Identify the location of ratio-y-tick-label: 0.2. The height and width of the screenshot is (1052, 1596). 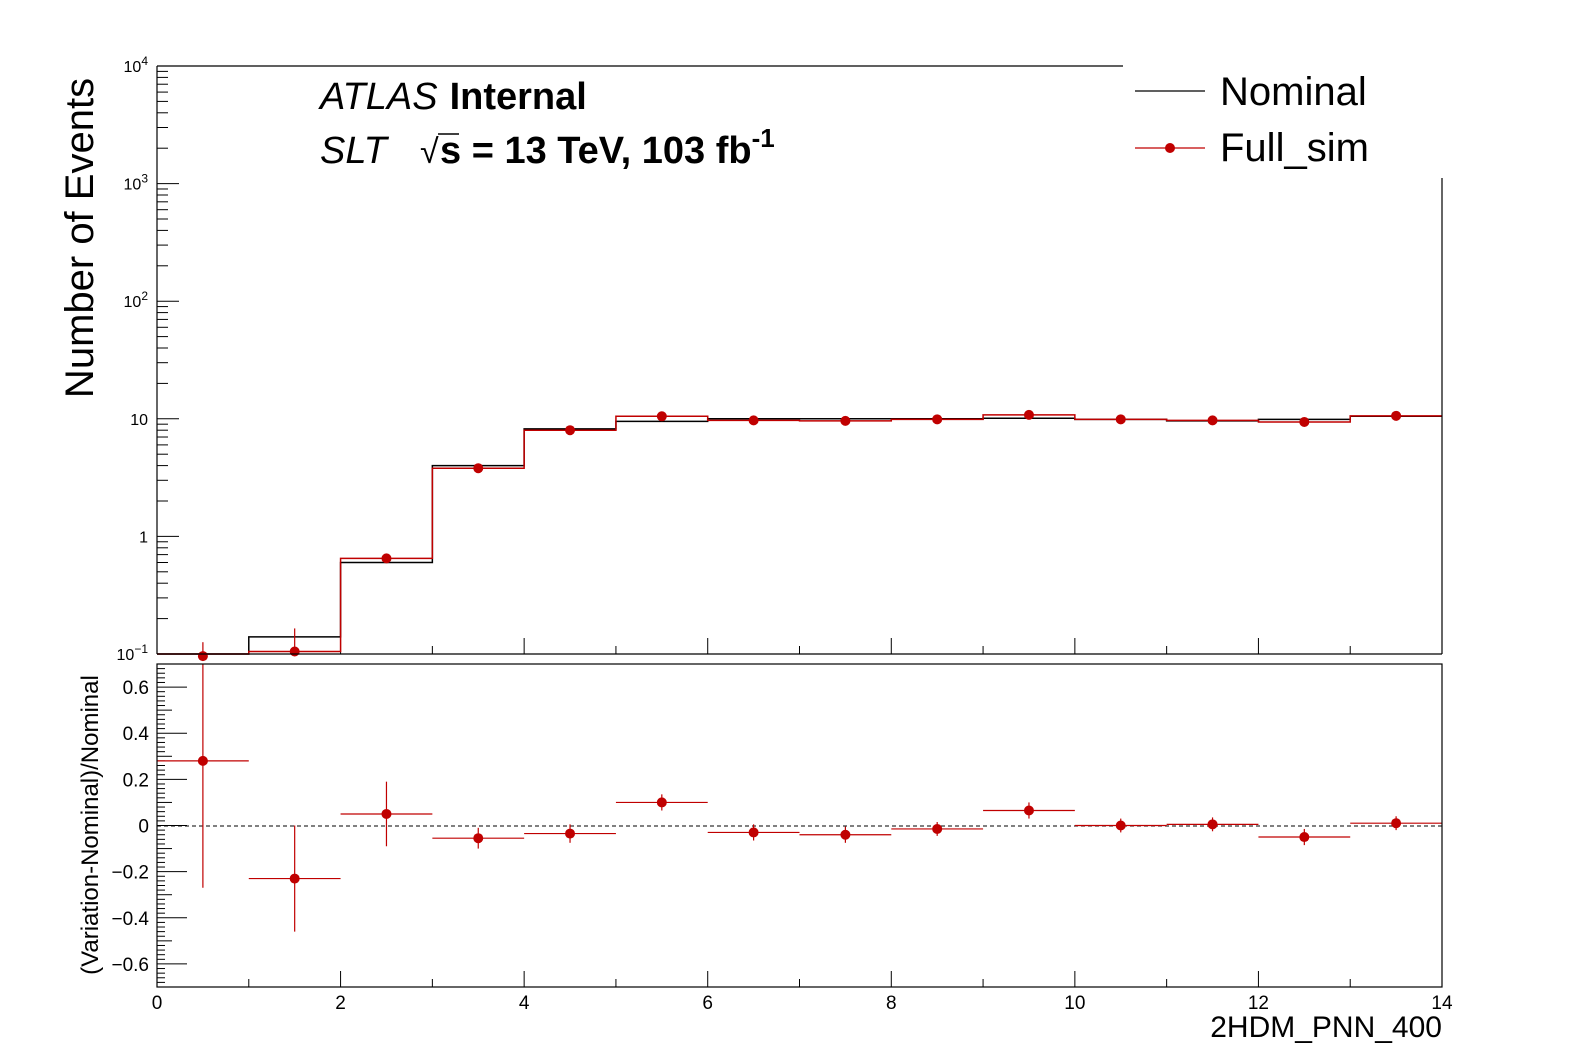
(136, 780).